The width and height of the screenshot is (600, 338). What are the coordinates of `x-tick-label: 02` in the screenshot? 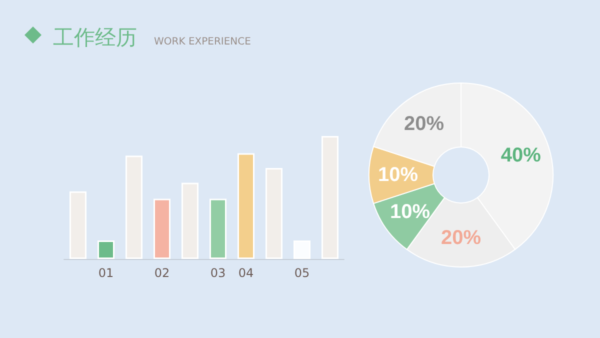 It's located at (162, 273).